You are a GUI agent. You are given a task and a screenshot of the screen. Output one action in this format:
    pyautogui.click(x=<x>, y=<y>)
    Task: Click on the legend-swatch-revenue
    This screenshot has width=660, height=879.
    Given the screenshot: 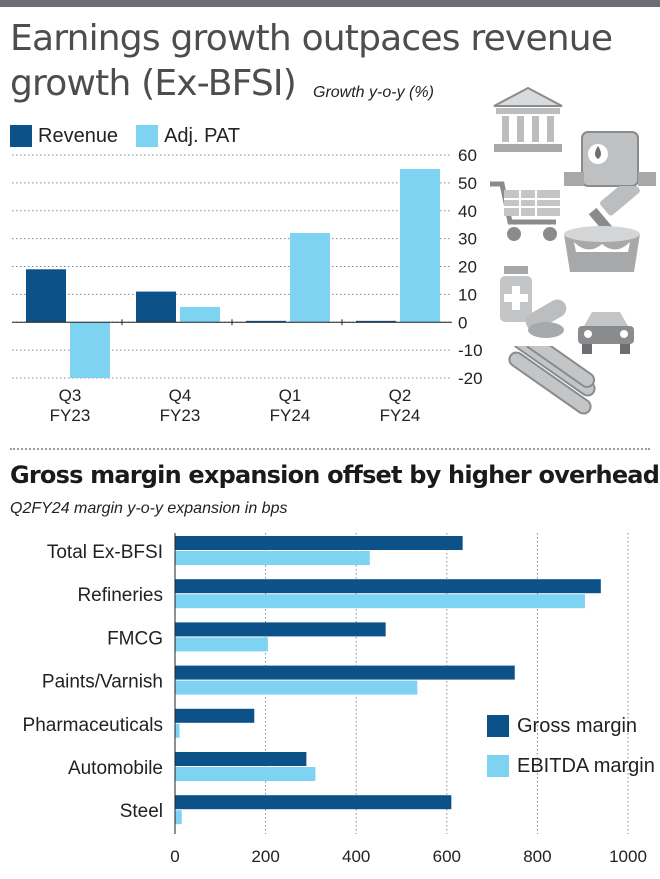 What is the action you would take?
    pyautogui.click(x=21, y=136)
    